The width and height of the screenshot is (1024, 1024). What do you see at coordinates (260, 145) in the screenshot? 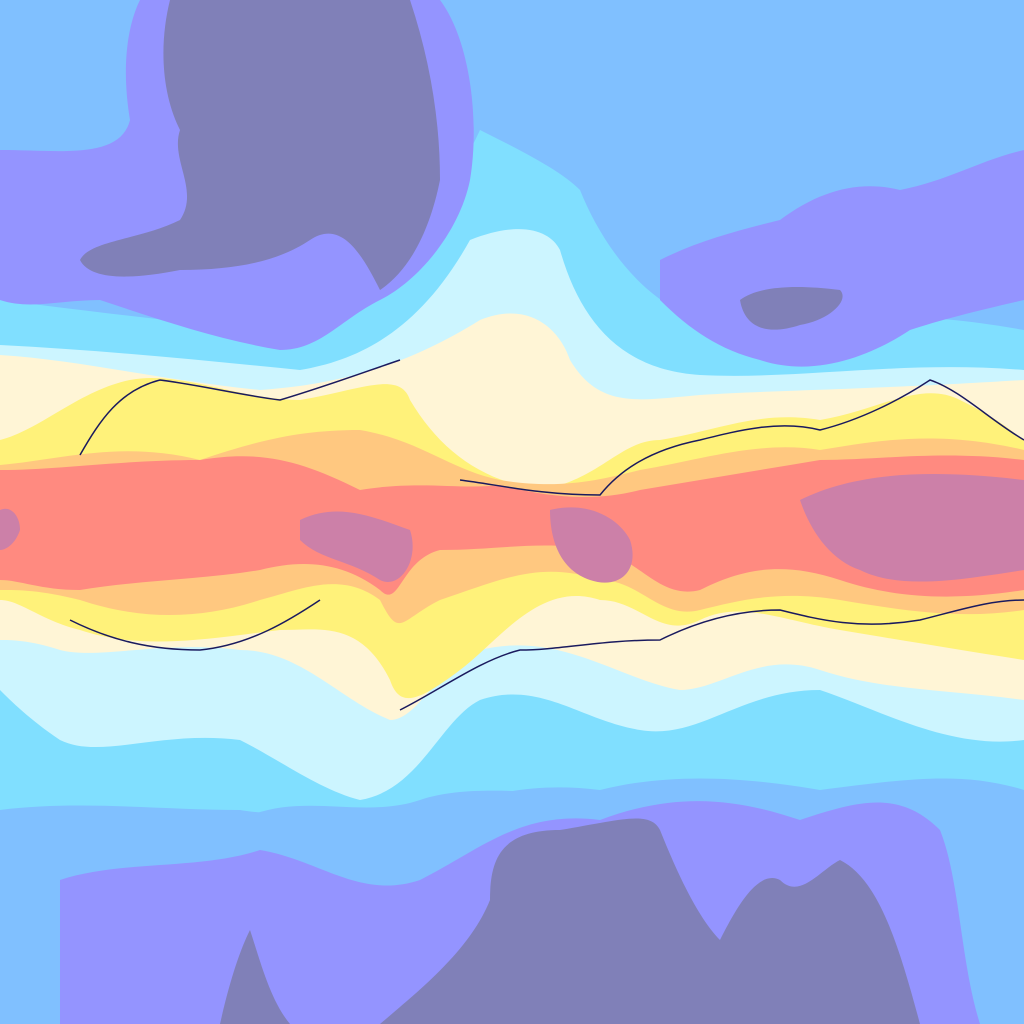
I see `region-deep-cold-north` at bounding box center [260, 145].